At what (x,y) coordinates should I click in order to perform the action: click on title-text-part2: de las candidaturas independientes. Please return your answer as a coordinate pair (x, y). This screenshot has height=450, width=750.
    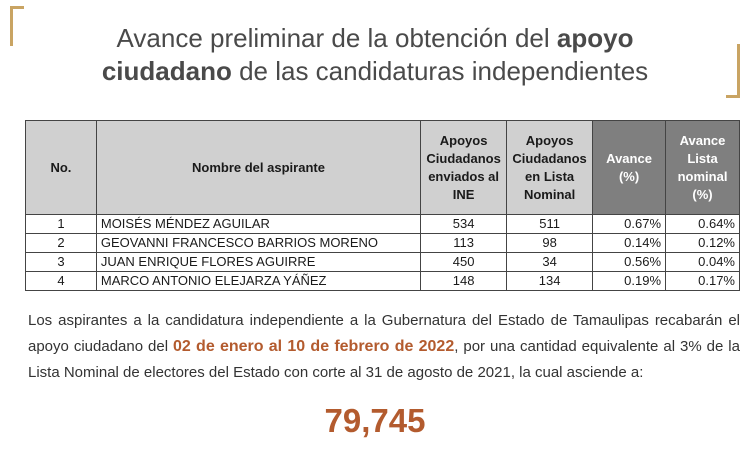
    Looking at the image, I should click on (440, 71).